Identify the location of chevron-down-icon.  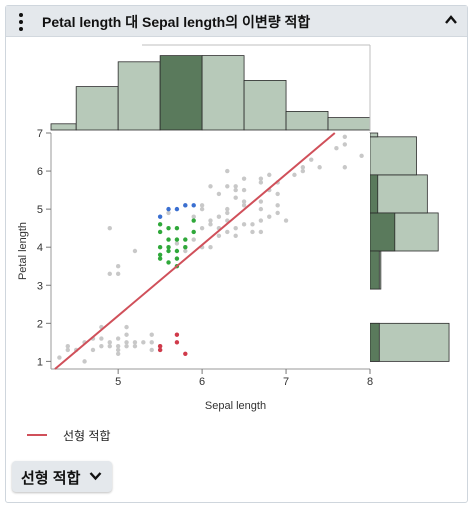
(95, 476).